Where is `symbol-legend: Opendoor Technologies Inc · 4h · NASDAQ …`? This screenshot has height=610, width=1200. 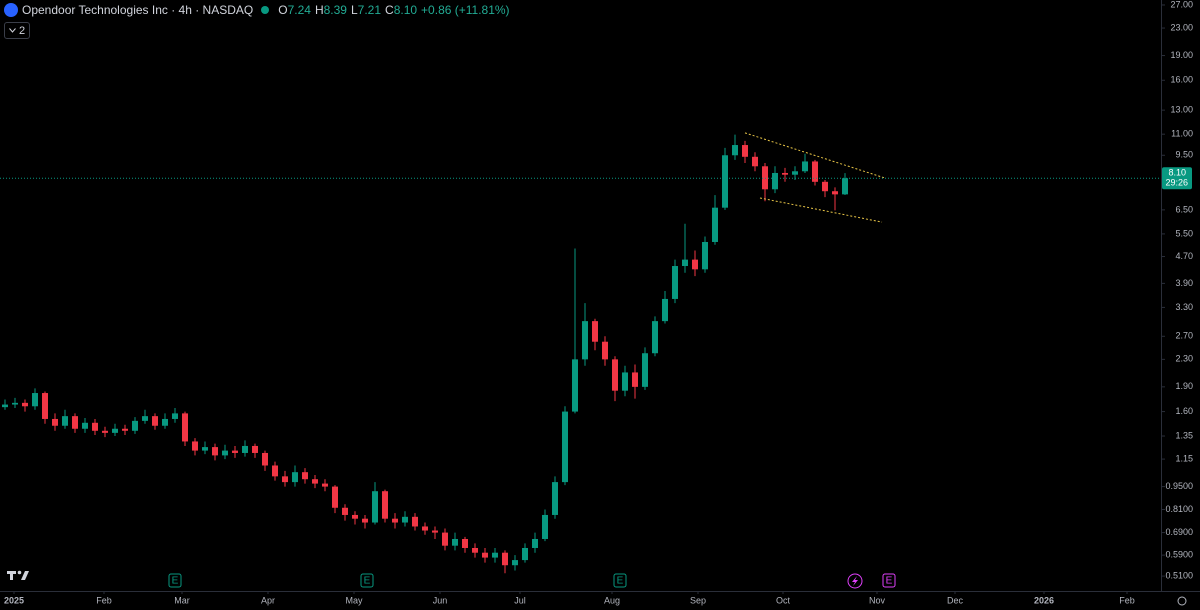
symbol-legend: Opendoor Technologies Inc · 4h · NASDAQ … is located at coordinates (257, 10).